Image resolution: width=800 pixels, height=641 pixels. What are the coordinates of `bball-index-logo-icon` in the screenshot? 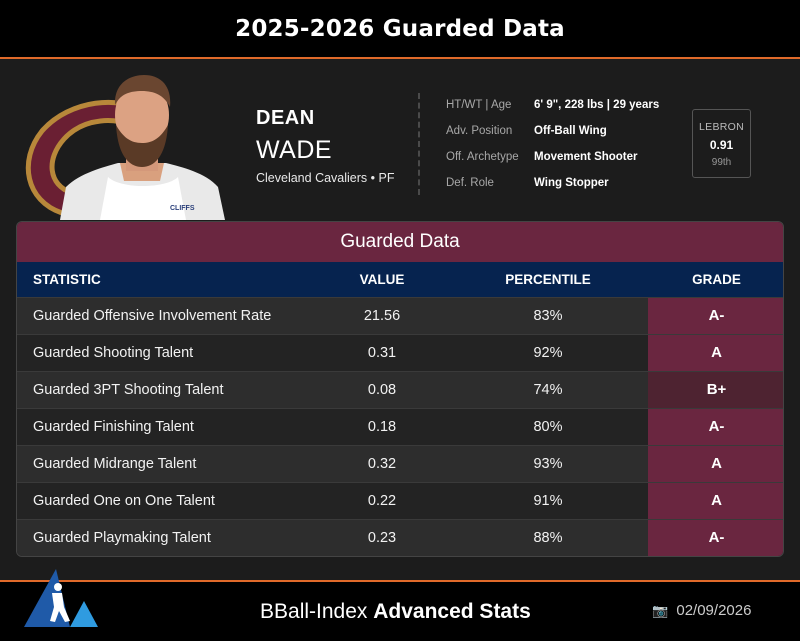 It's located at (61, 598).